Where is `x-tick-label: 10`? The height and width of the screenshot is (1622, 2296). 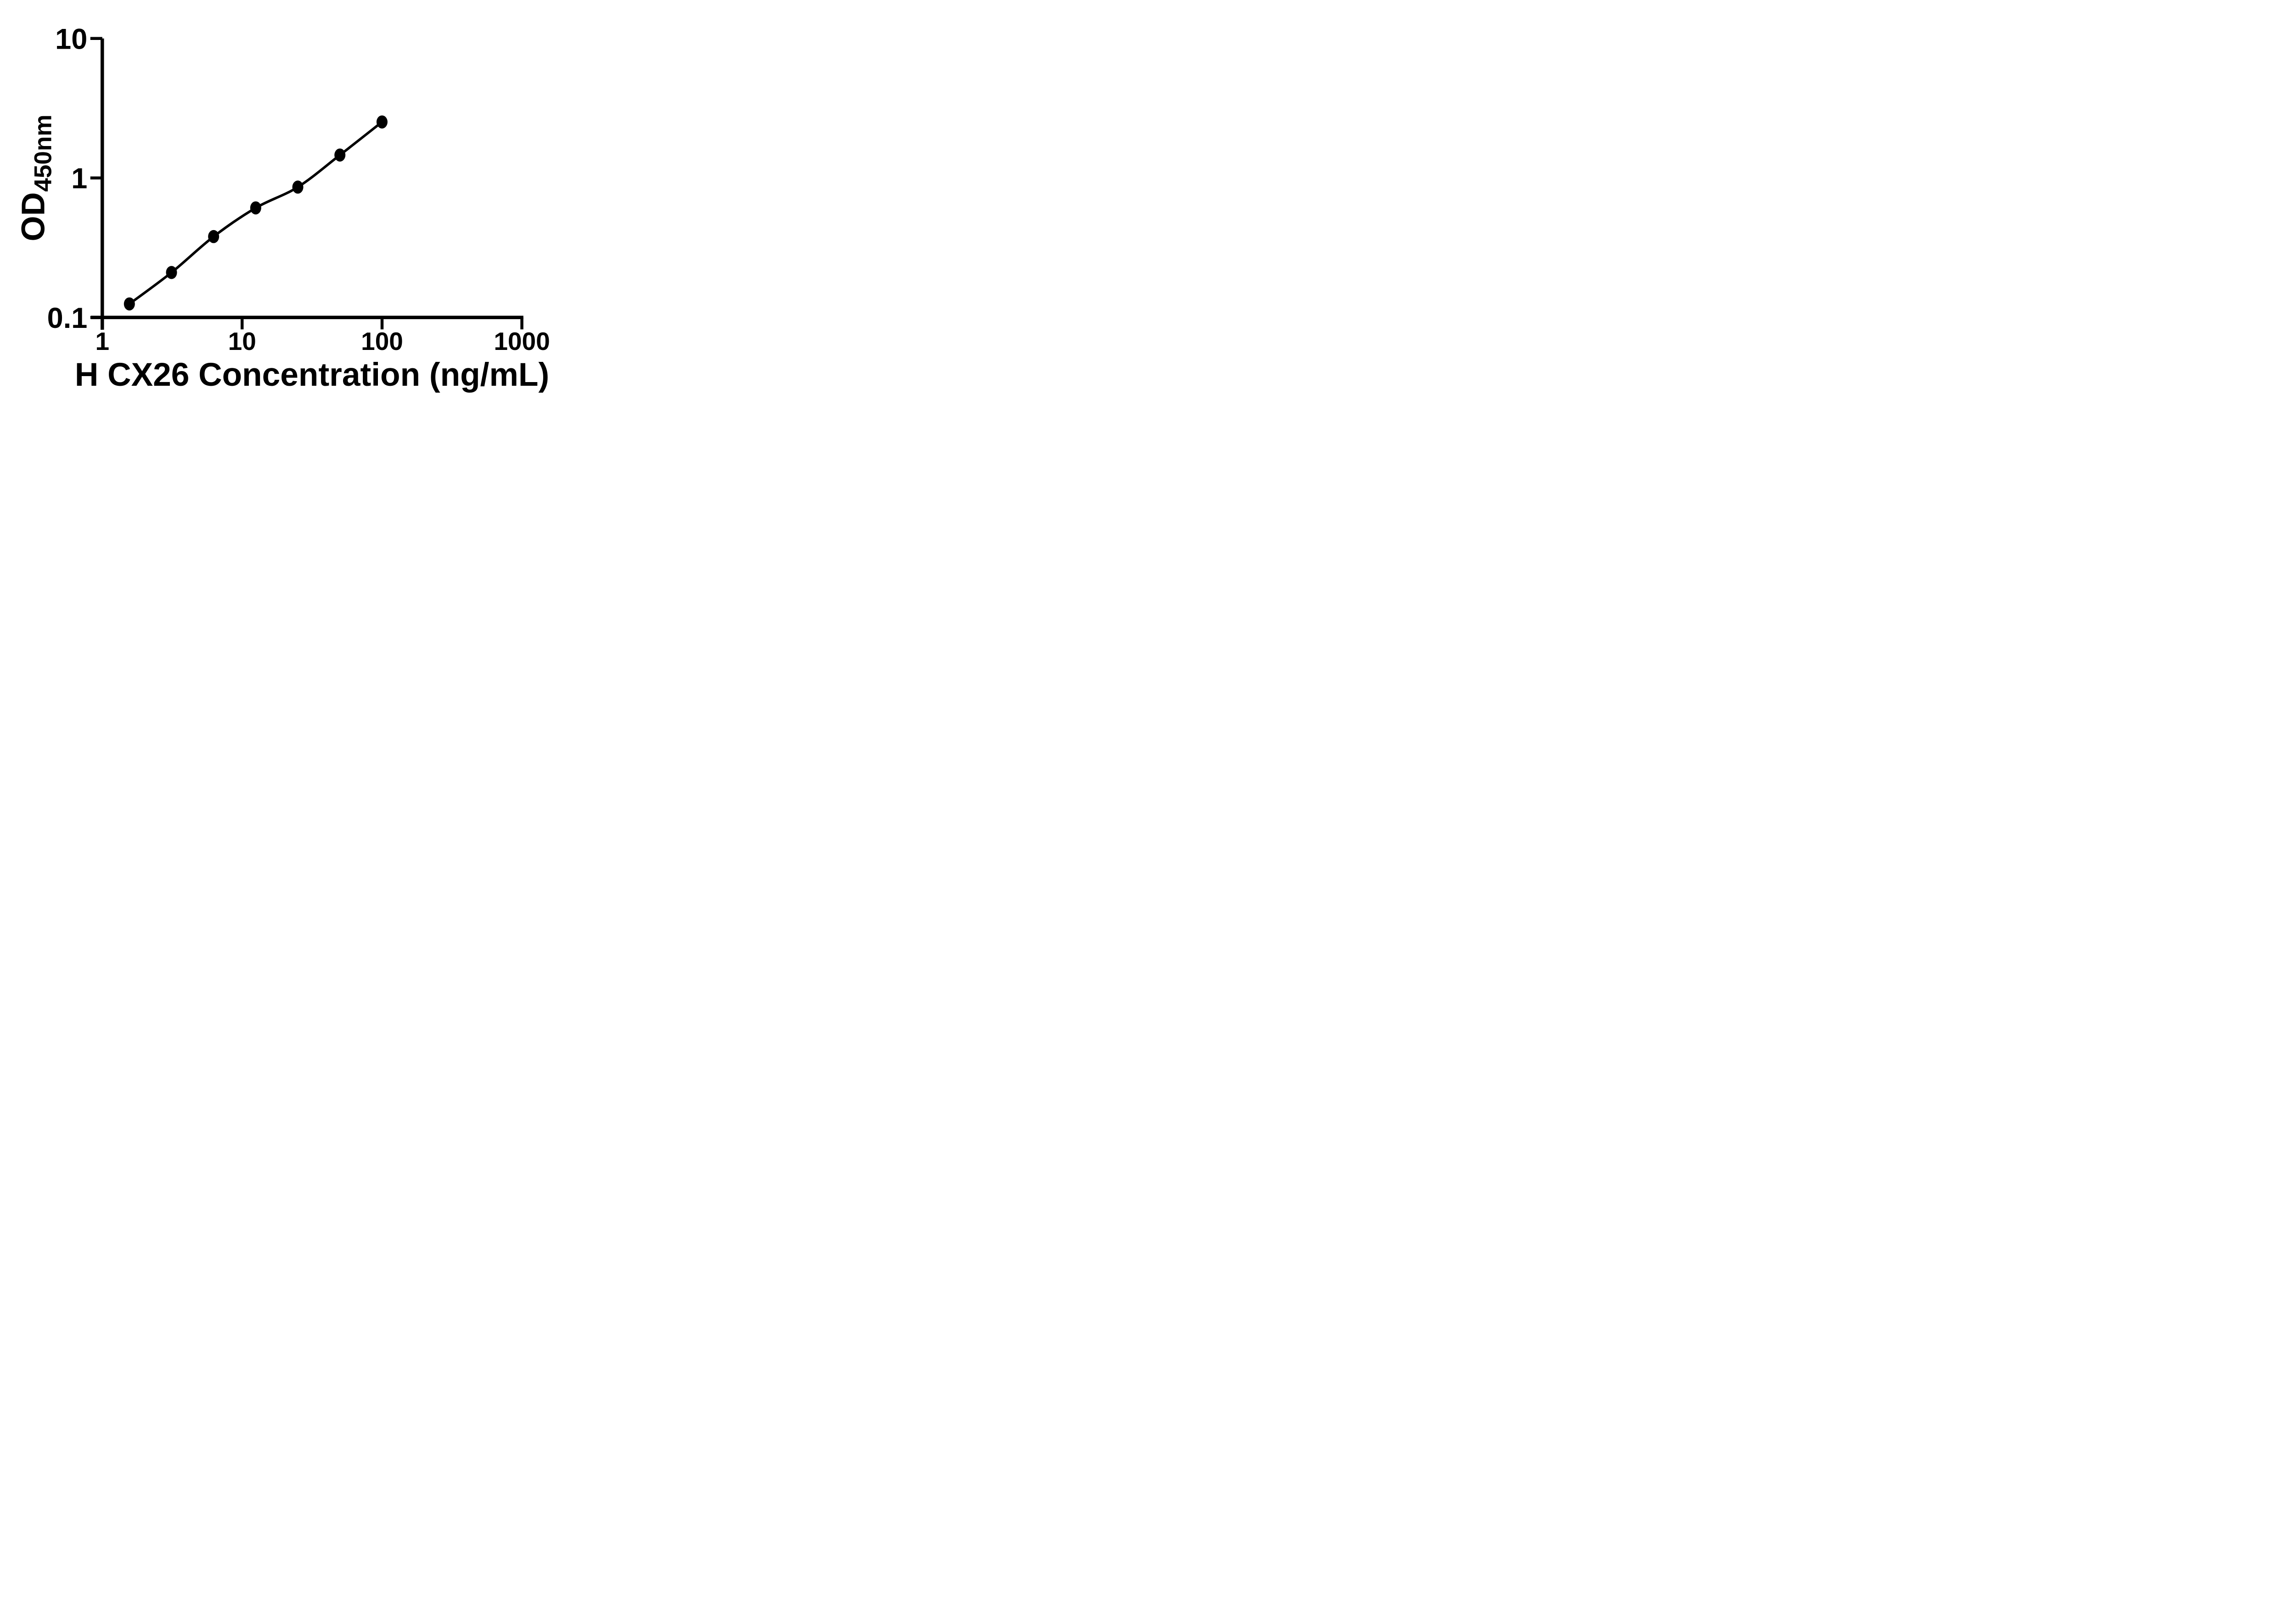
x-tick-label: 10 is located at coordinates (242, 341).